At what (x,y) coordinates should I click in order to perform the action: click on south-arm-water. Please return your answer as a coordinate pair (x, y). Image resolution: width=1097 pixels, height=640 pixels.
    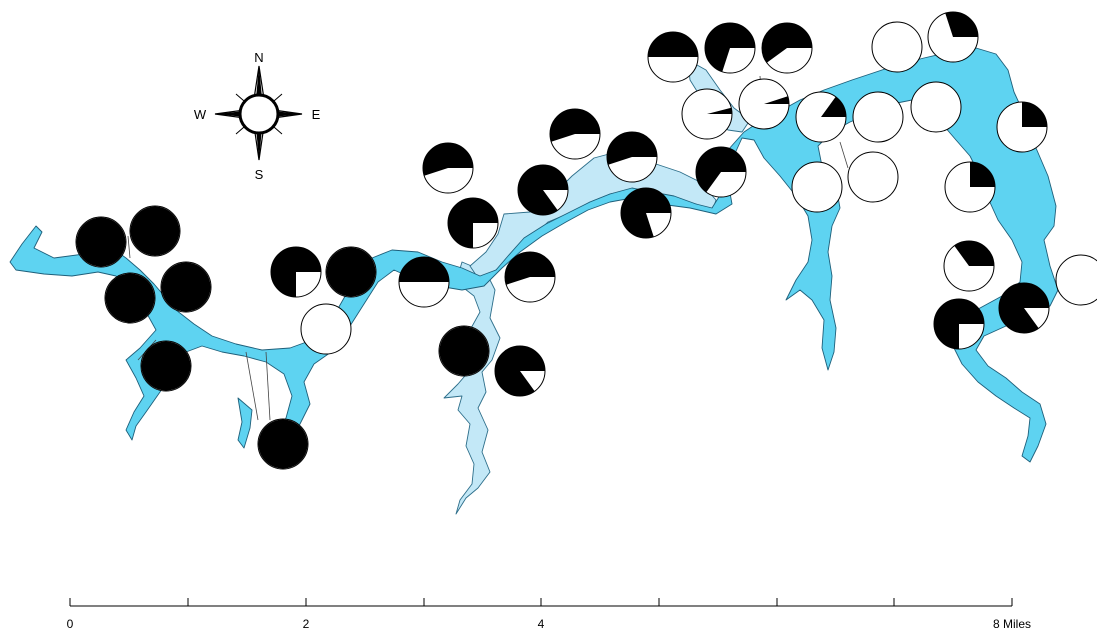
    Looking at the image, I should click on (472, 388).